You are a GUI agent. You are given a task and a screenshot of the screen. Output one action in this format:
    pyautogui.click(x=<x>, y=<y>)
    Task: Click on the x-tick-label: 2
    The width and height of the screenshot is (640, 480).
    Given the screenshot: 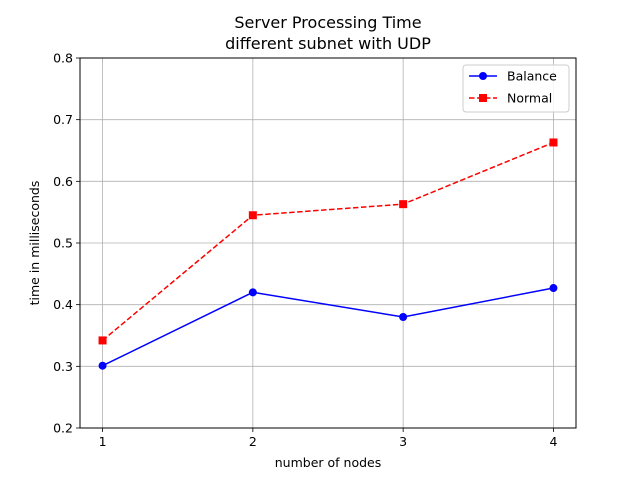 What is the action you would take?
    pyautogui.click(x=253, y=441)
    